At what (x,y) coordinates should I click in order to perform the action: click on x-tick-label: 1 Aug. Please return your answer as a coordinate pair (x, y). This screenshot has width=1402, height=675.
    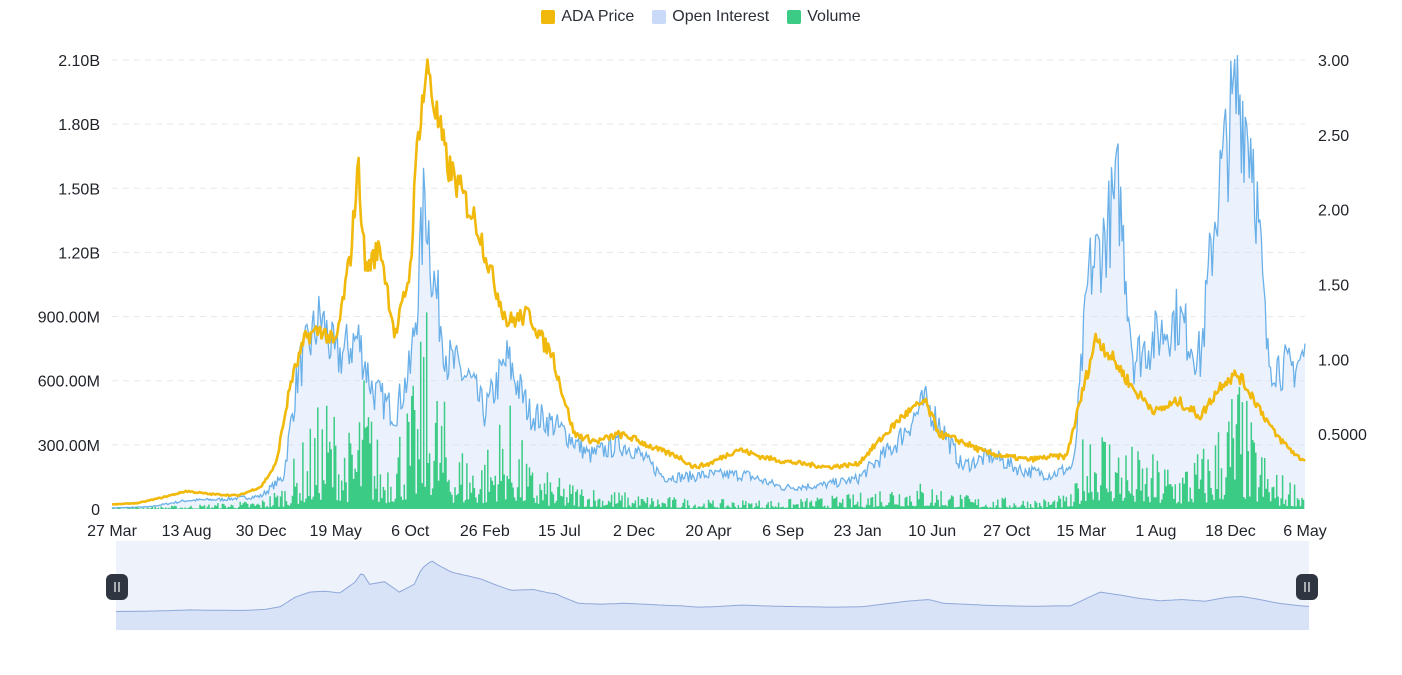
    Looking at the image, I should click on (1155, 531).